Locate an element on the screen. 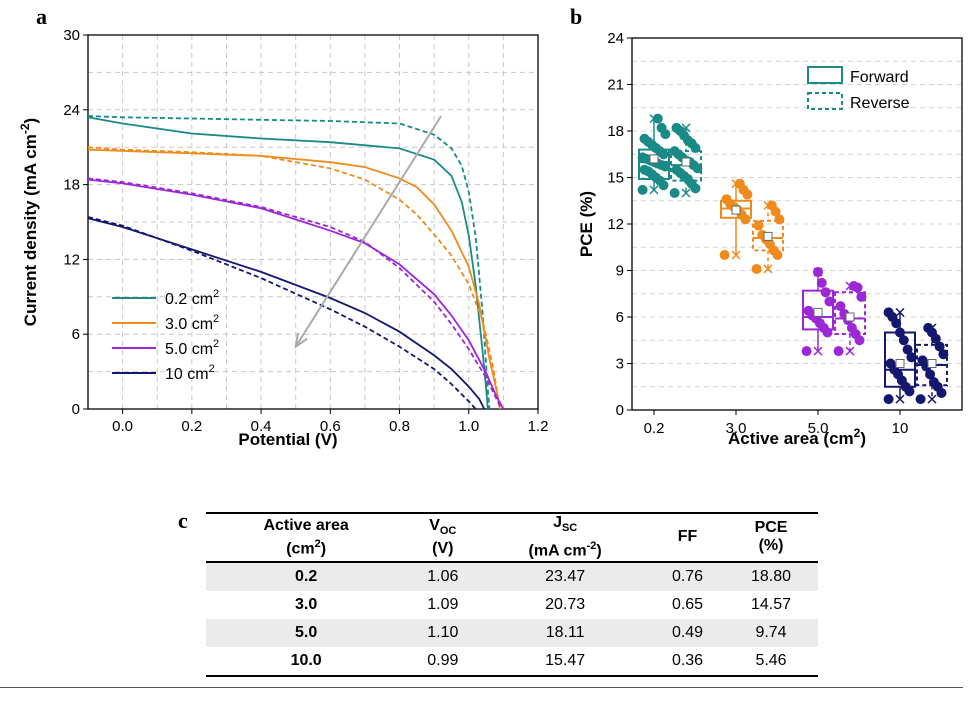 Image resolution: width=974 pixels, height=706 pixels. legend-label-forward: Forward is located at coordinates (879, 77).